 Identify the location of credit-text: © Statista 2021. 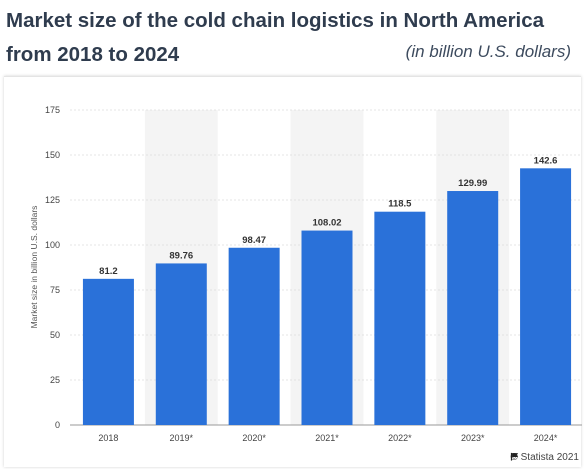
(544, 457).